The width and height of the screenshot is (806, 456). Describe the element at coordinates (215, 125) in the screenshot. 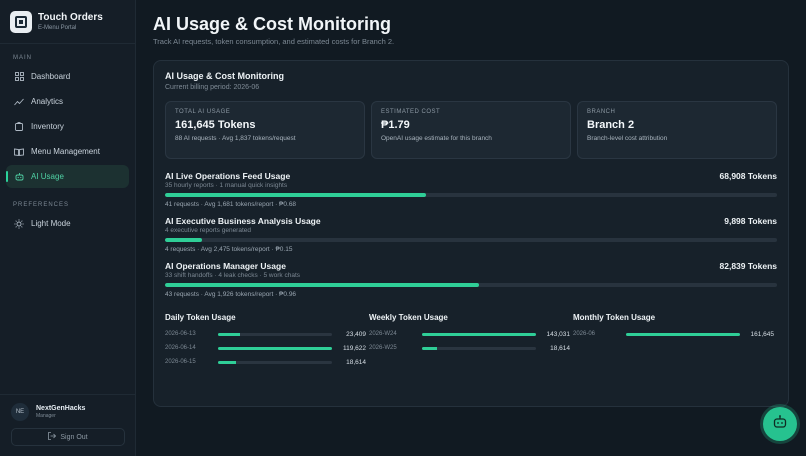

I see `card-value: 161,645 Tokens` at that location.